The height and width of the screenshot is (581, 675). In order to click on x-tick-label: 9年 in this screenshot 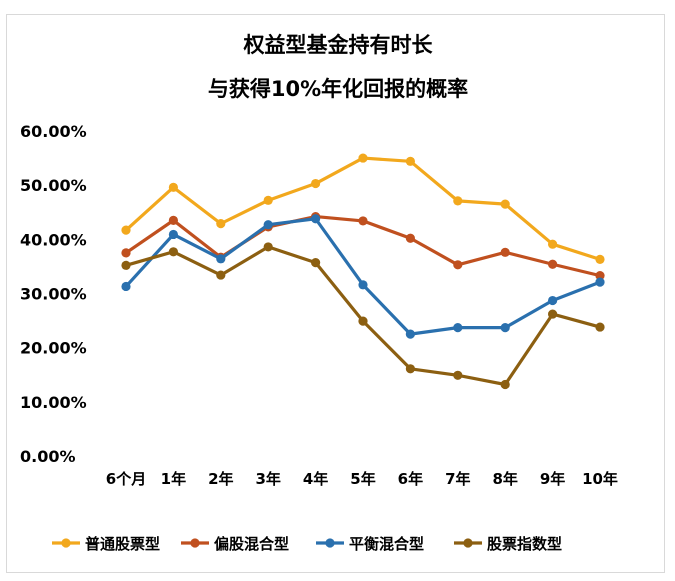, I will do `click(552, 479)`.